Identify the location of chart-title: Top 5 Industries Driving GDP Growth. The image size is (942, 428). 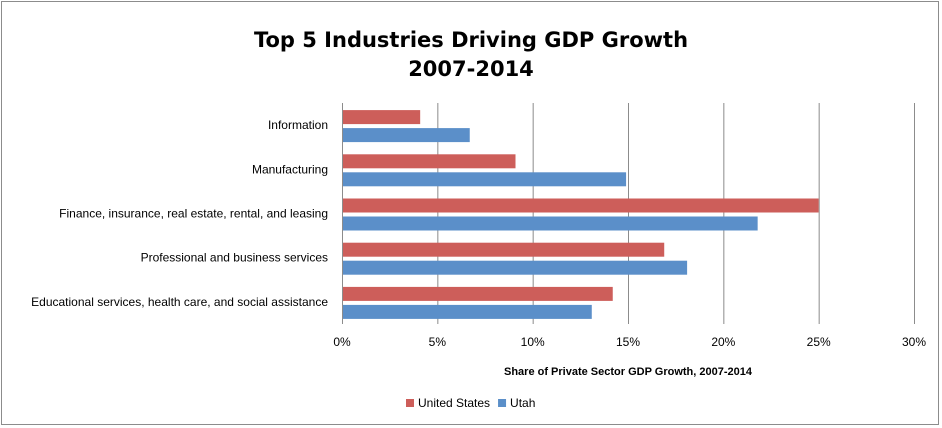
(471, 40).